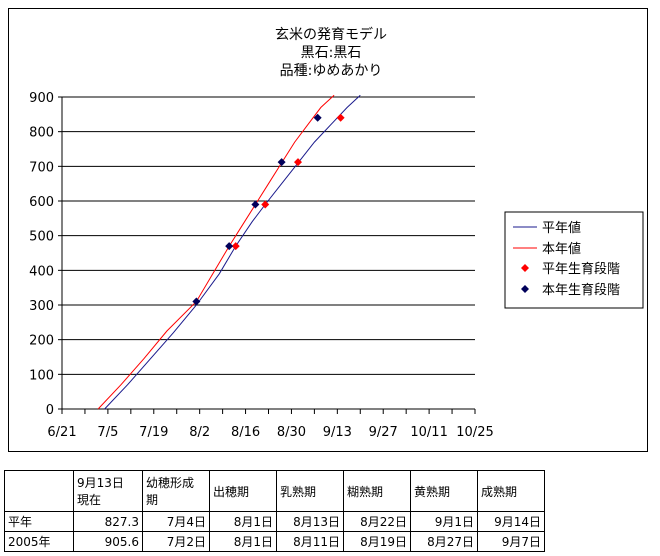 This screenshot has width=660, height=556. Describe the element at coordinates (444, 491) in the screenshot. I see `table-header-cell: 黄熟期` at that location.